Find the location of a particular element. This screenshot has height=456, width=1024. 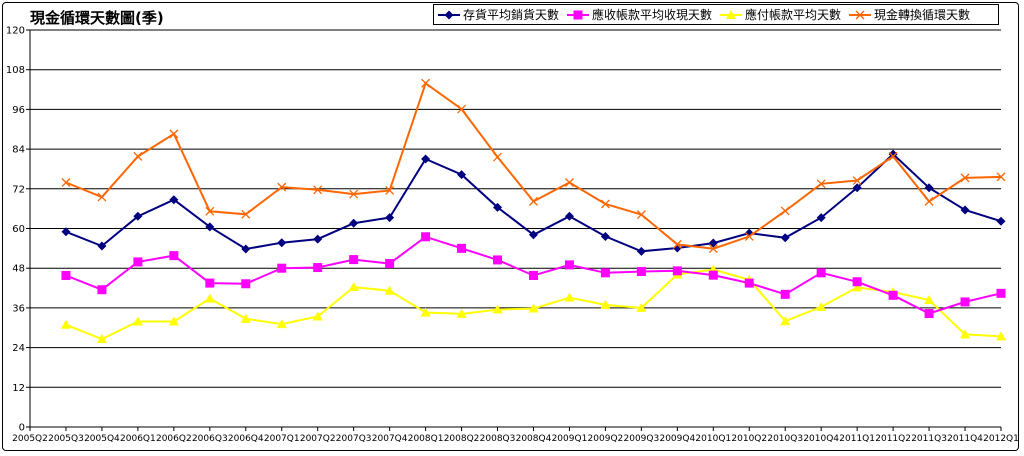

legend-label: 應付帳款平均天數 is located at coordinates (793, 15).